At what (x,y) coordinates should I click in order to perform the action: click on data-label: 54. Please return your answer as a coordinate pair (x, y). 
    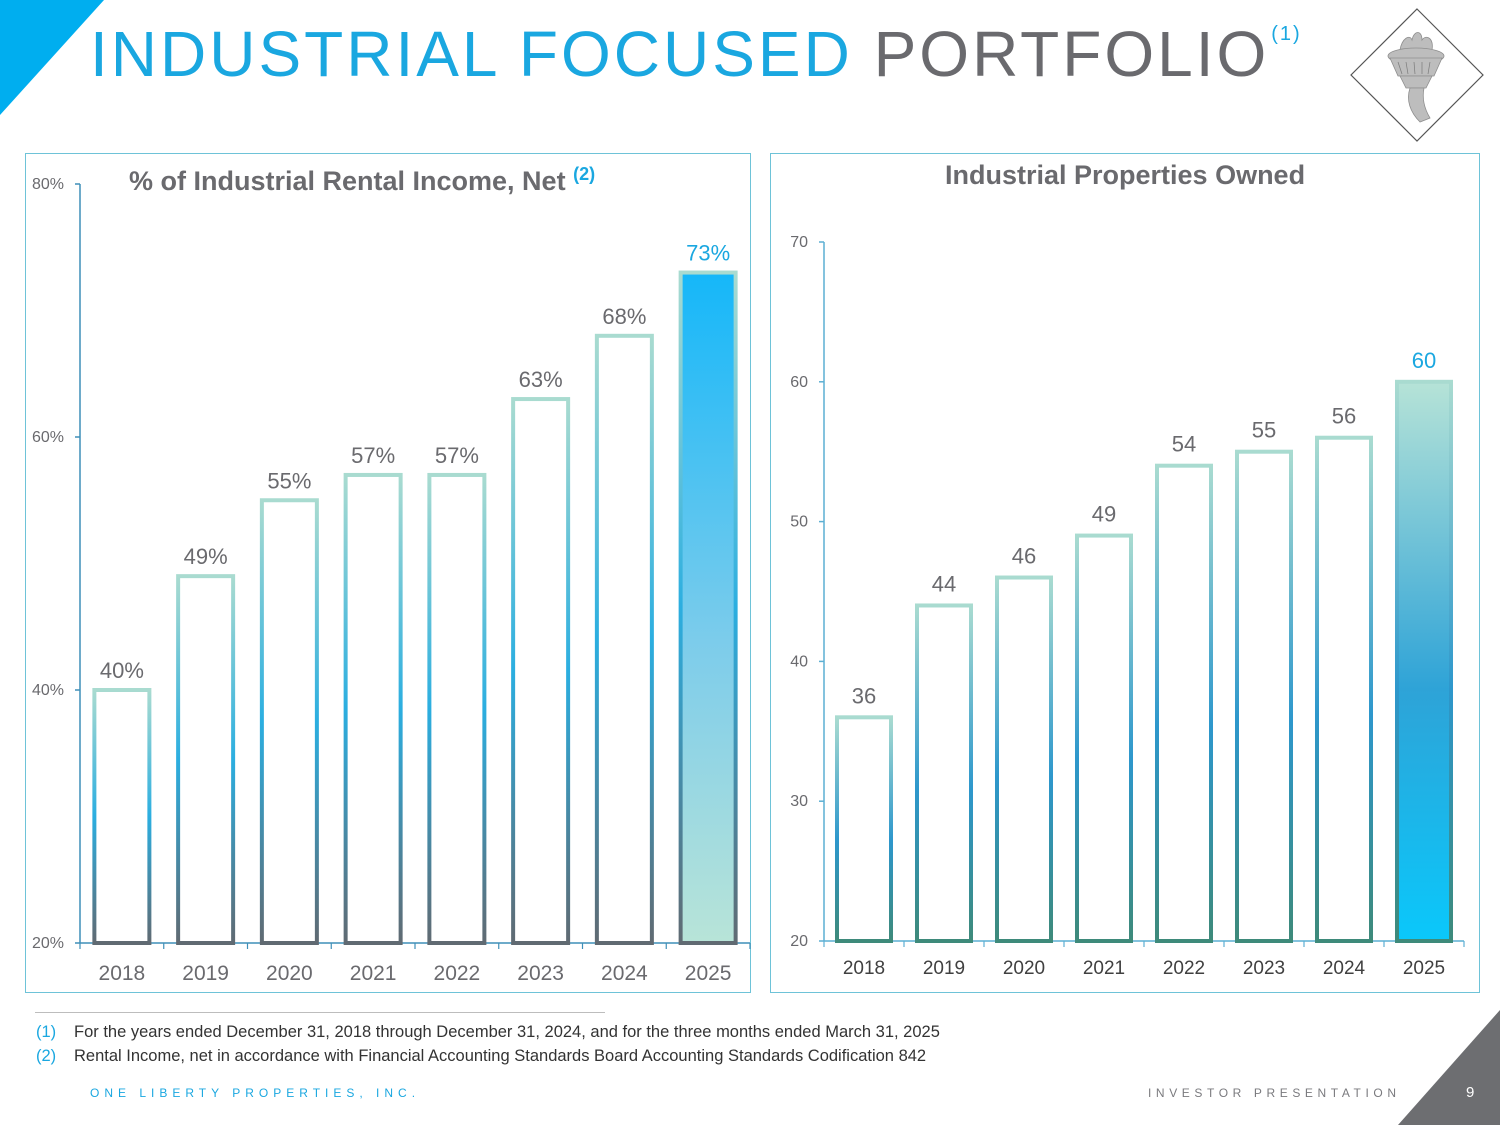
    Looking at the image, I should click on (1184, 444).